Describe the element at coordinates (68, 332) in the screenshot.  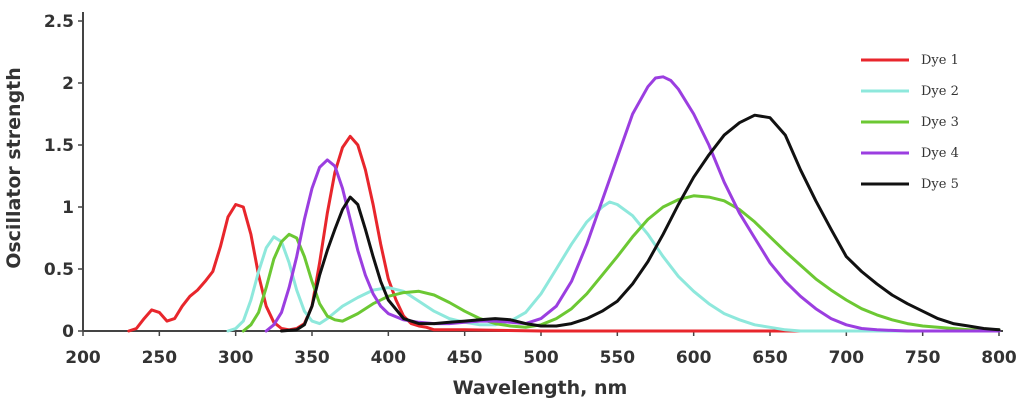
I see `y-tick-label: 0` at that location.